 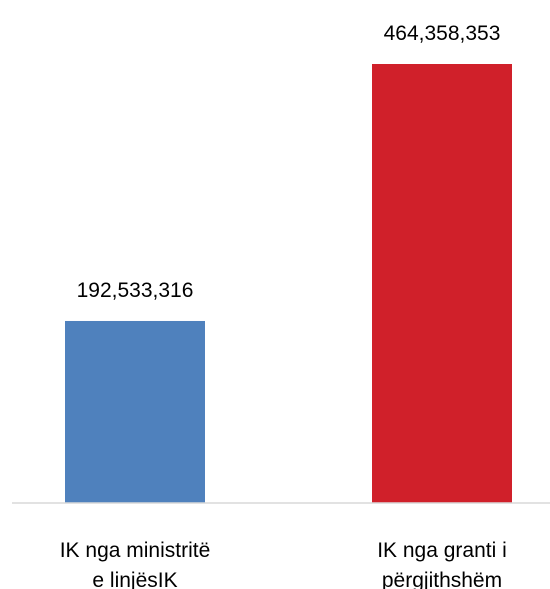 I want to click on category-label-2-line-1: IK nga granti i, so click(x=442, y=550).